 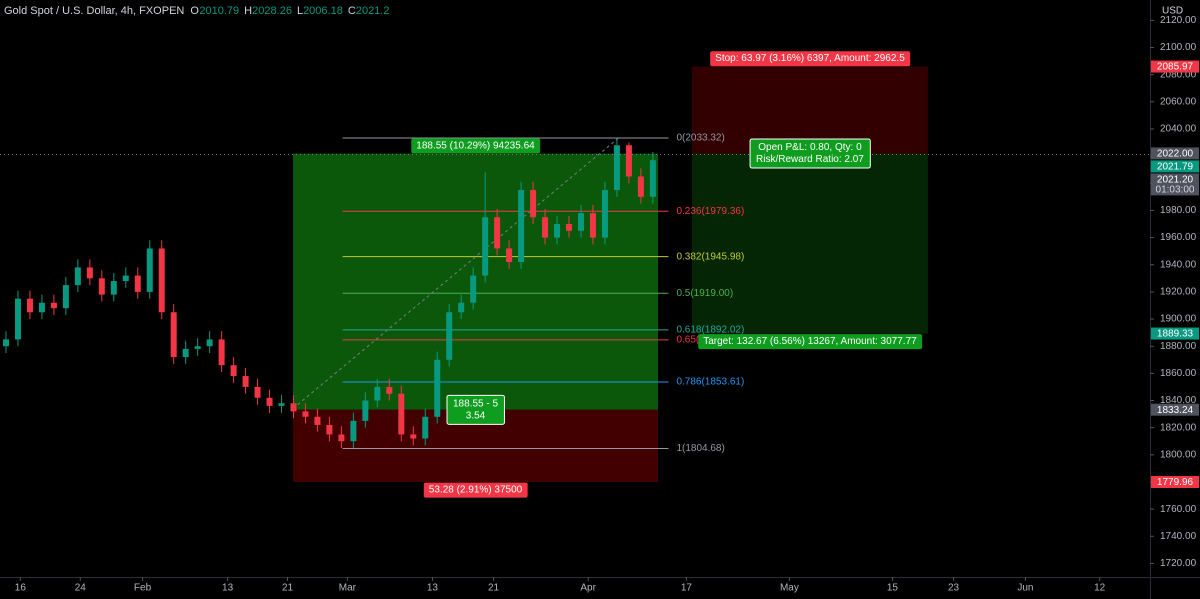 What do you see at coordinates (1178, 74) in the screenshot?
I see `y-tick-label: 2080.00` at bounding box center [1178, 74].